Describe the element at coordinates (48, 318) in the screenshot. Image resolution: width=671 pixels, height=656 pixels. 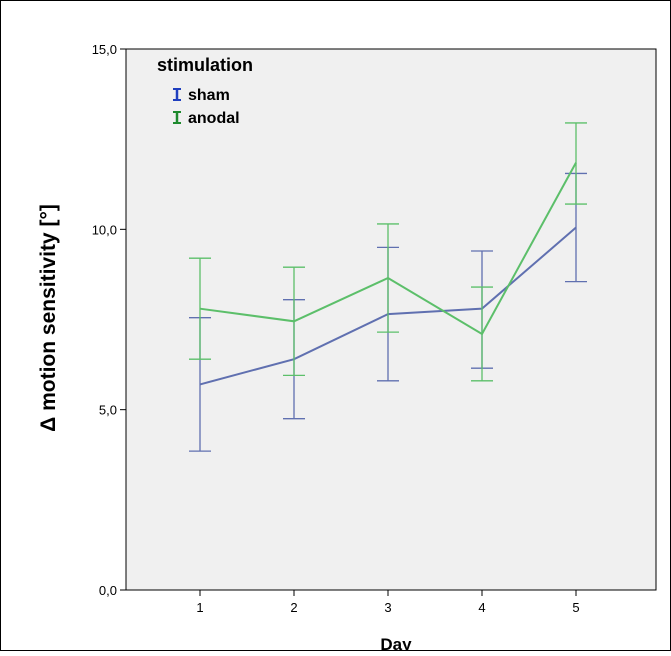
I see `y-axis-label: Δ motion sensitivity [°]` at that location.